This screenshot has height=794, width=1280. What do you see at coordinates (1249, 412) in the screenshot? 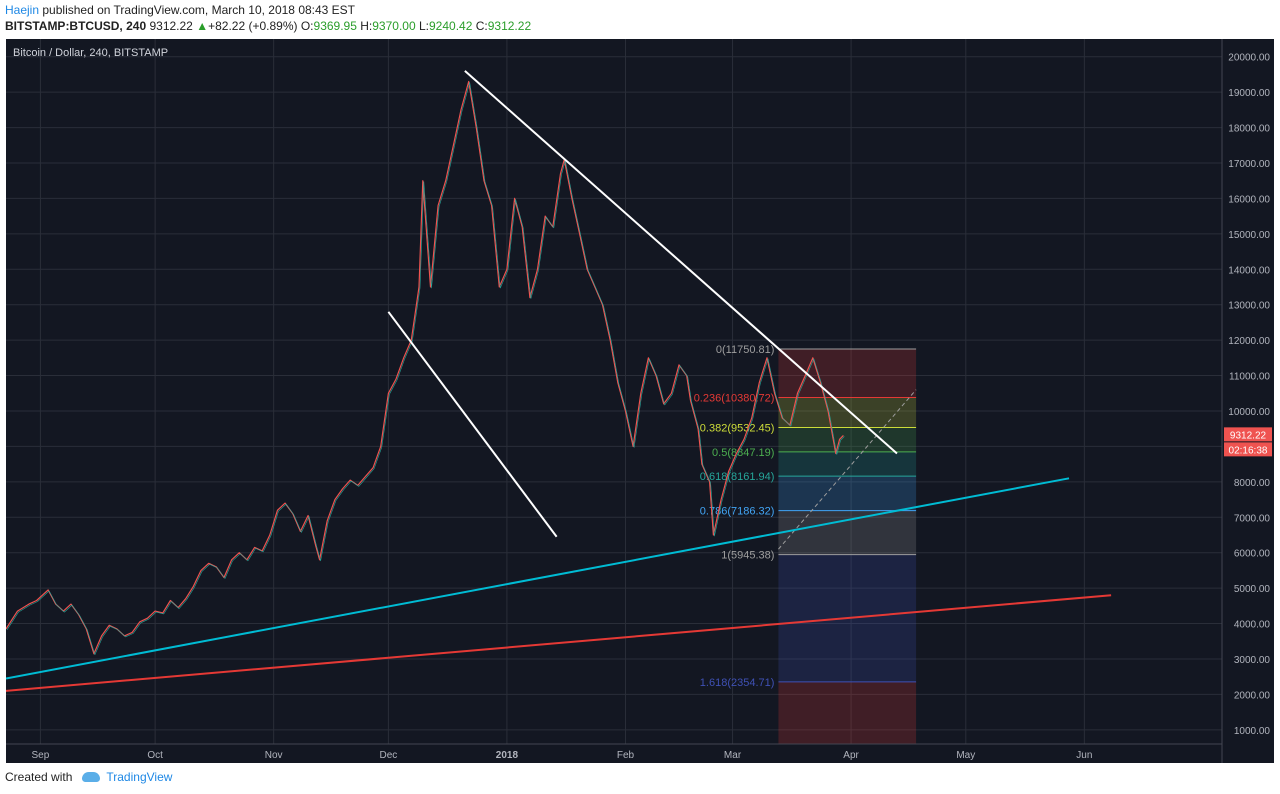
I see `y-tick-label: 10000.00` at bounding box center [1249, 412].